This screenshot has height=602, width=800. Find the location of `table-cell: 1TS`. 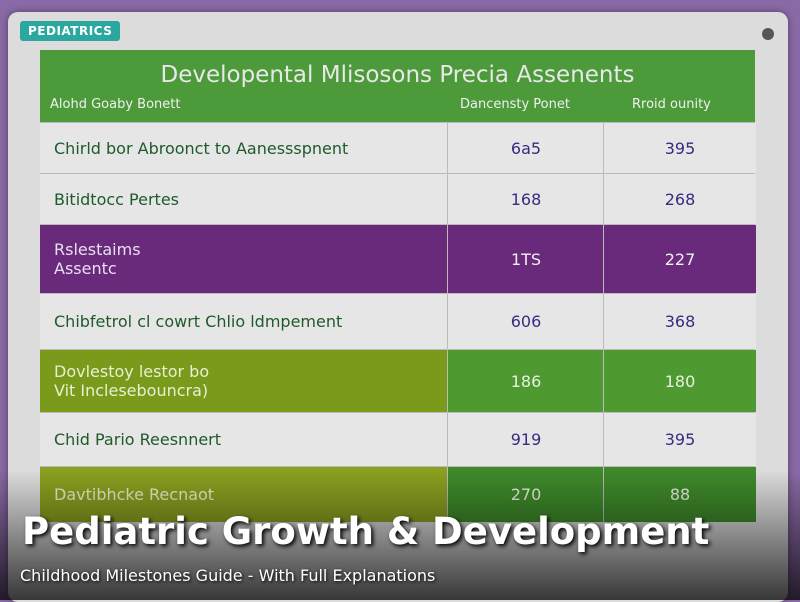

table-cell: 1TS is located at coordinates (525, 259).